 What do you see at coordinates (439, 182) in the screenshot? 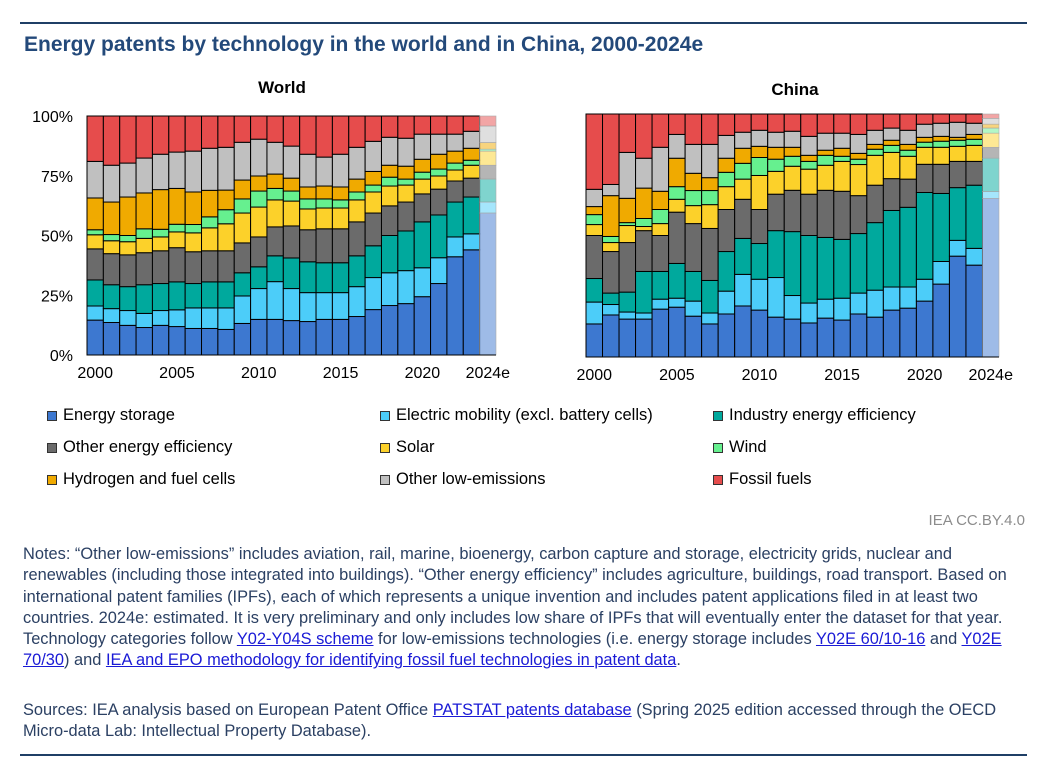
I see `world-bar-2021-solar` at bounding box center [439, 182].